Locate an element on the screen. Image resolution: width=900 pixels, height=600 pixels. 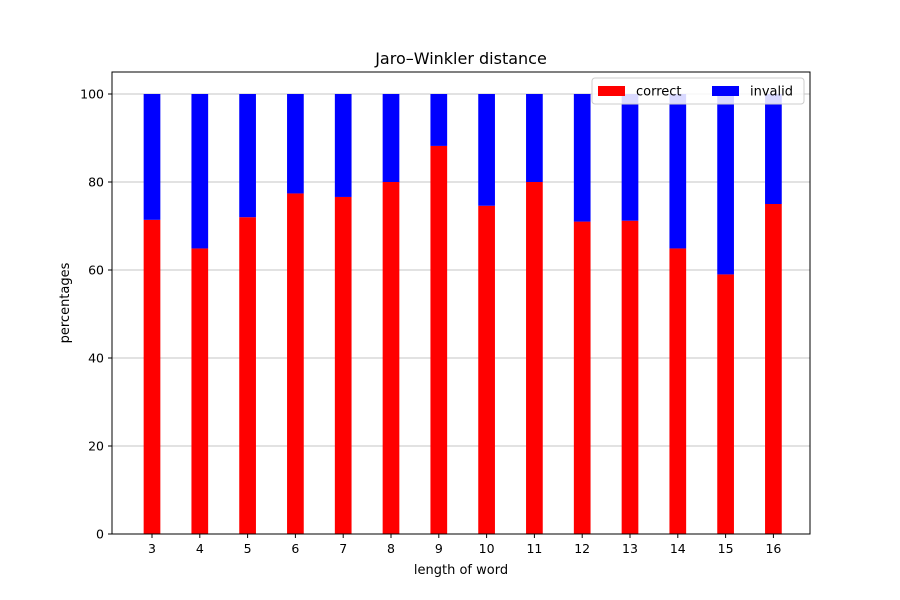
x-tick-label-14: 14 is located at coordinates (678, 548).